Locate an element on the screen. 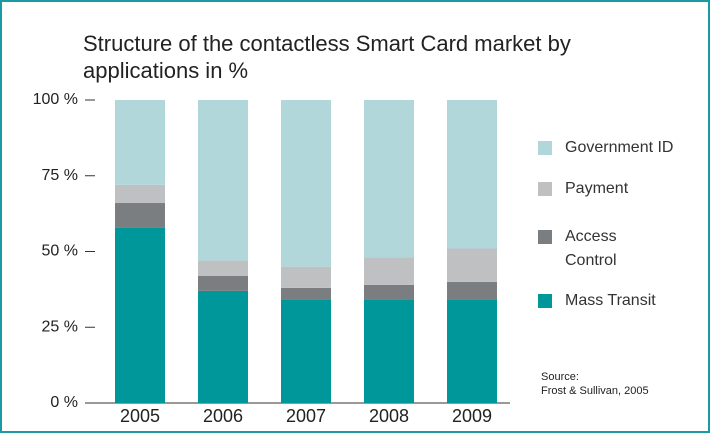  legend-label: Government ID is located at coordinates (619, 147).